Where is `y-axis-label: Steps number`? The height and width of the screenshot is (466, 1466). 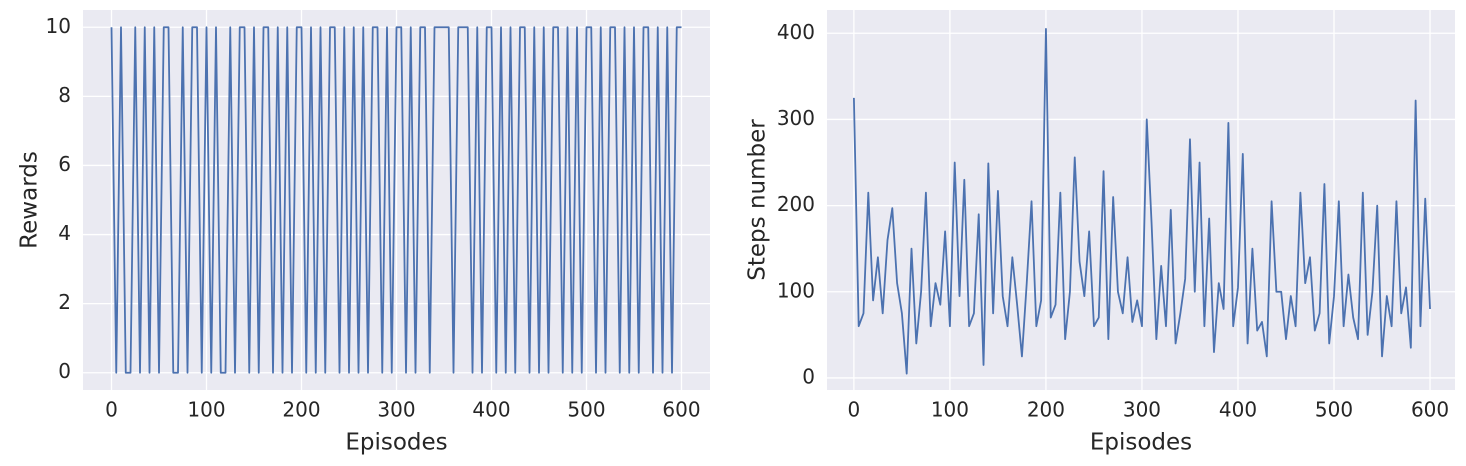 y-axis-label: Steps number is located at coordinates (758, 200).